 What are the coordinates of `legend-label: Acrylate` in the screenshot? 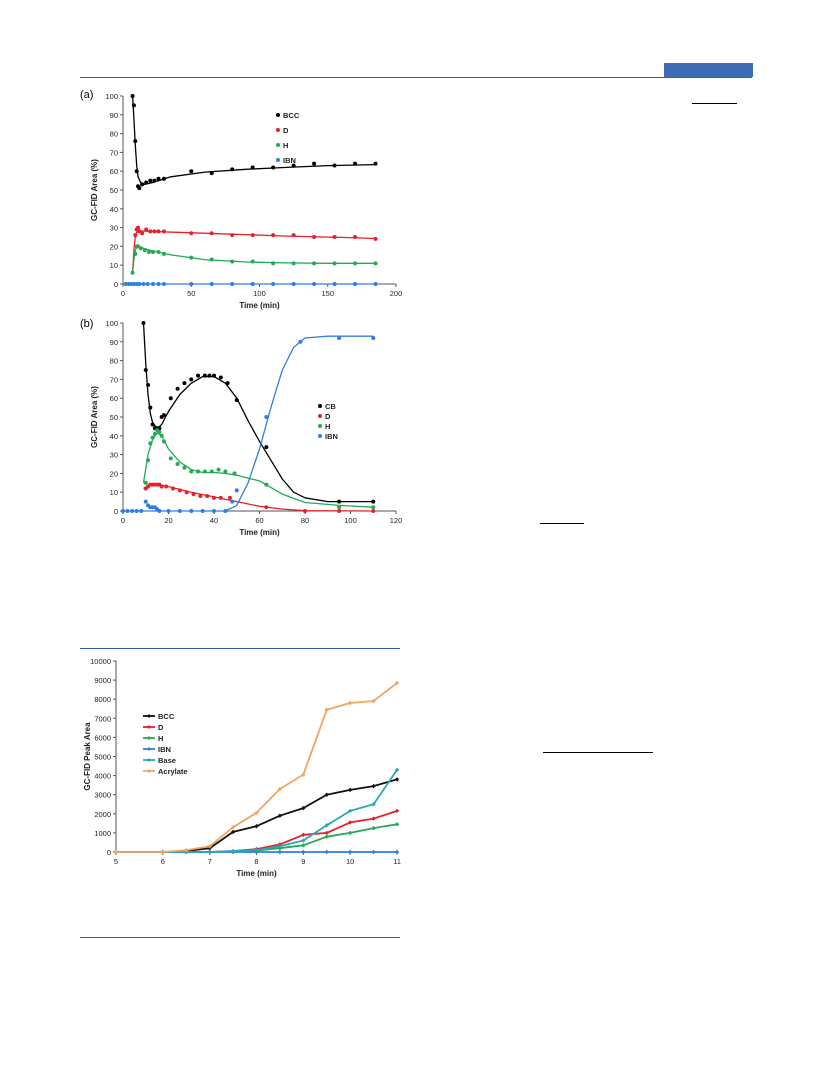 It's located at (173, 771).